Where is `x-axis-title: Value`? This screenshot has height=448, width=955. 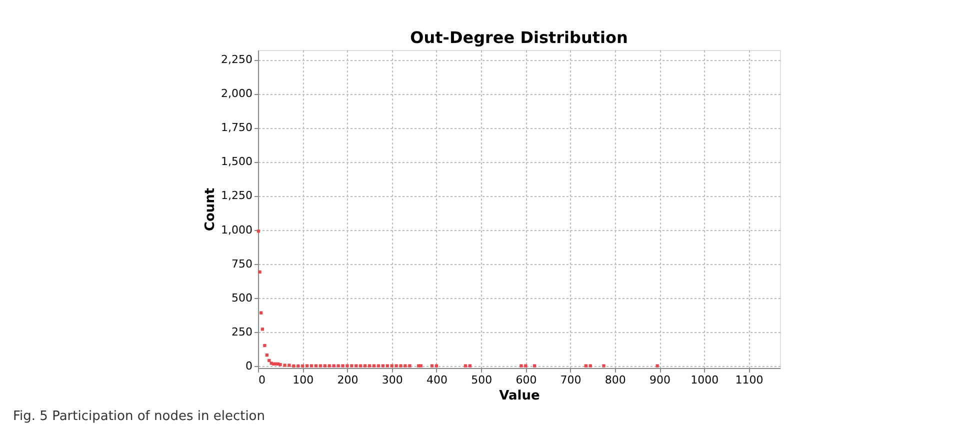 x-axis-title: Value is located at coordinates (519, 396).